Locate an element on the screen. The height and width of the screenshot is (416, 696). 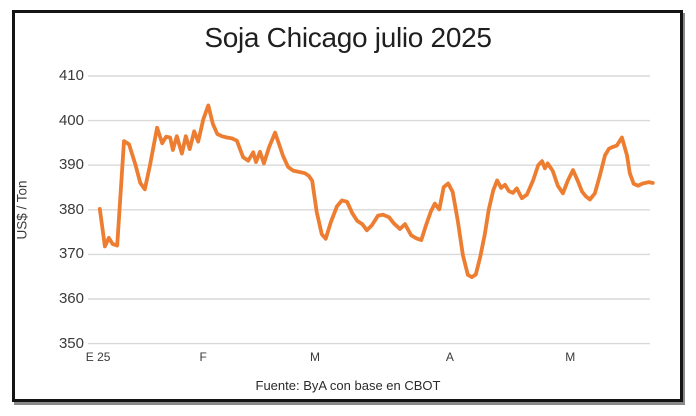
source-caption: Fuente: ByA con base en CBOT is located at coordinates (348, 385).